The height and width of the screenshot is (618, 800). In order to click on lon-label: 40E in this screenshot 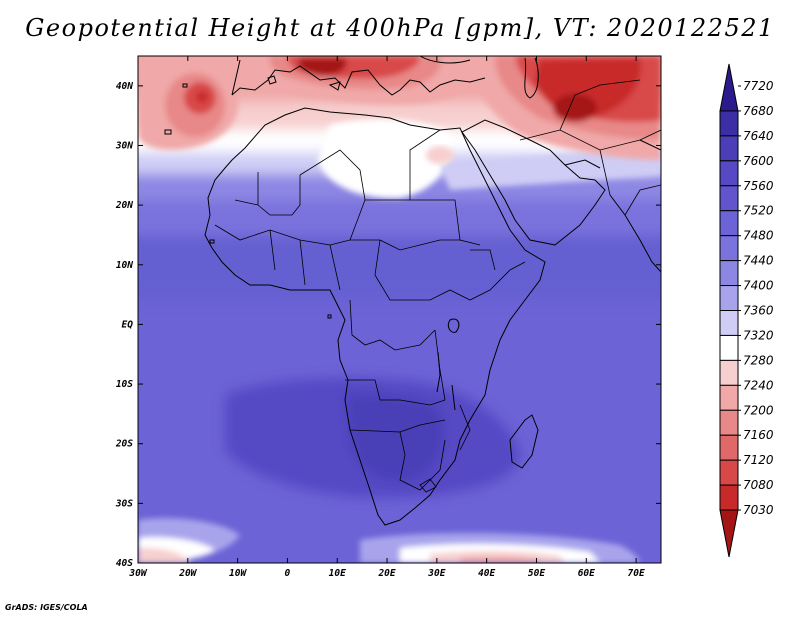, I will do `click(486, 573)`.